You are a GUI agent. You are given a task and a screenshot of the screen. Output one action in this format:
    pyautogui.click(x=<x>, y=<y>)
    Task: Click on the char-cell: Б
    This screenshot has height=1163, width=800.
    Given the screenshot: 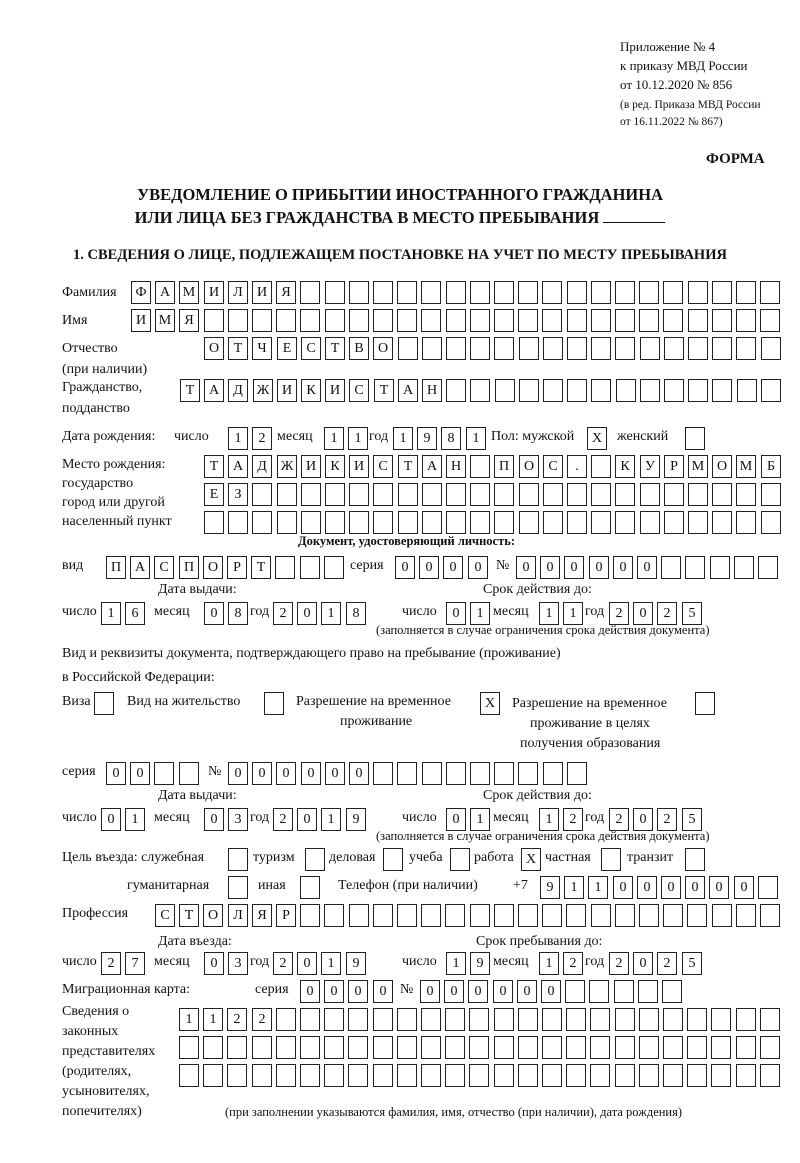 What is the action you would take?
    pyautogui.click(x=771, y=466)
    